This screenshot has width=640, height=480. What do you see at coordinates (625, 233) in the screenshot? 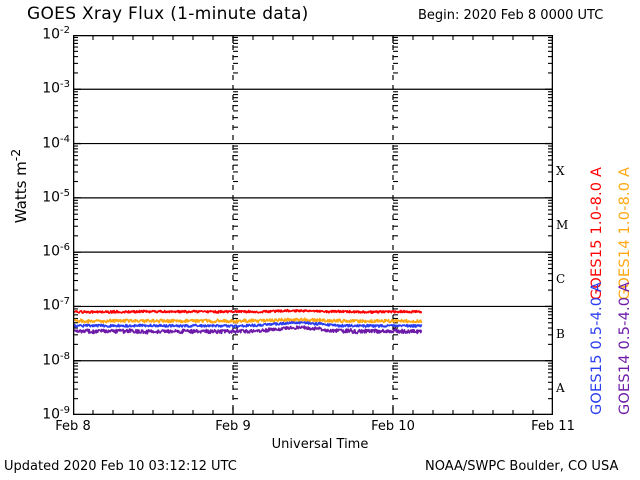
I see `legend-item-1: GOES14 1.0-8.0 A` at bounding box center [625, 233].